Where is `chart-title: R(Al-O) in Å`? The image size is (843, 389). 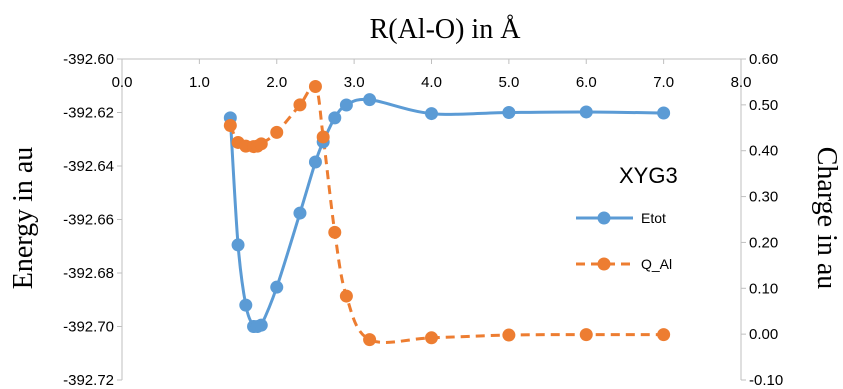 chart-title: R(Al-O) in Å is located at coordinates (446, 29).